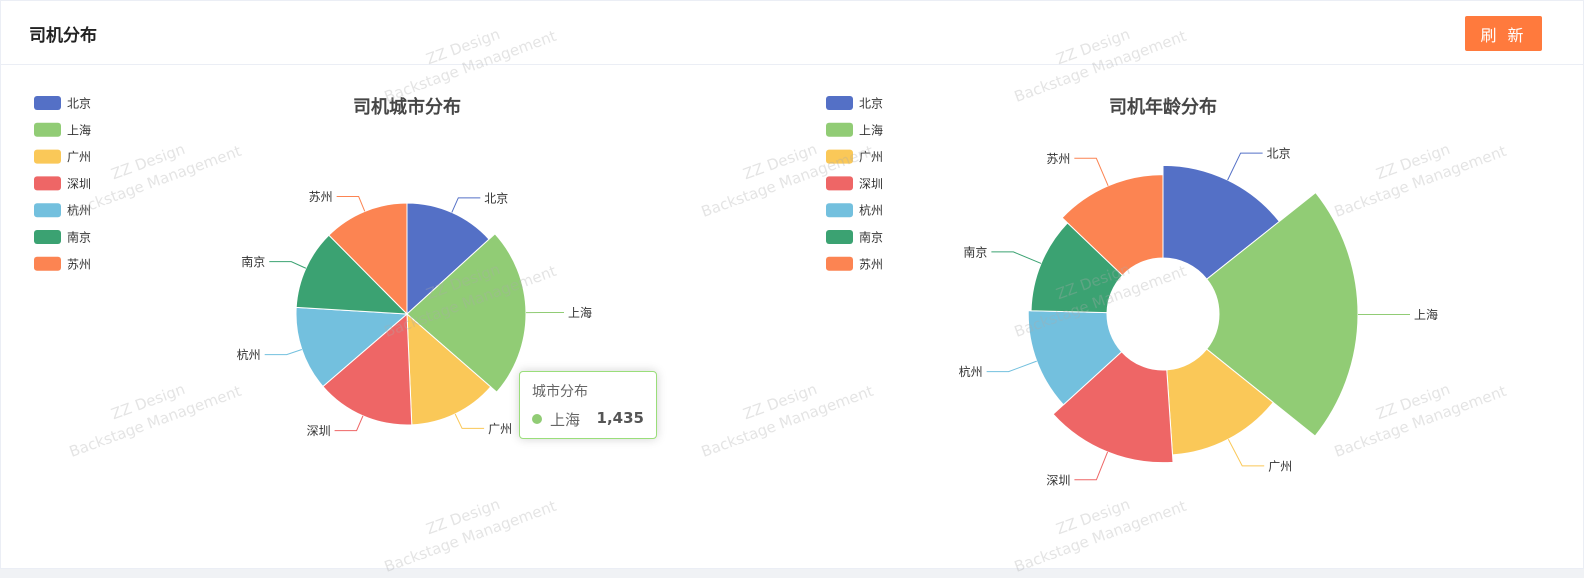  I want to click on chart-title: 司机城市分布, so click(407, 107).